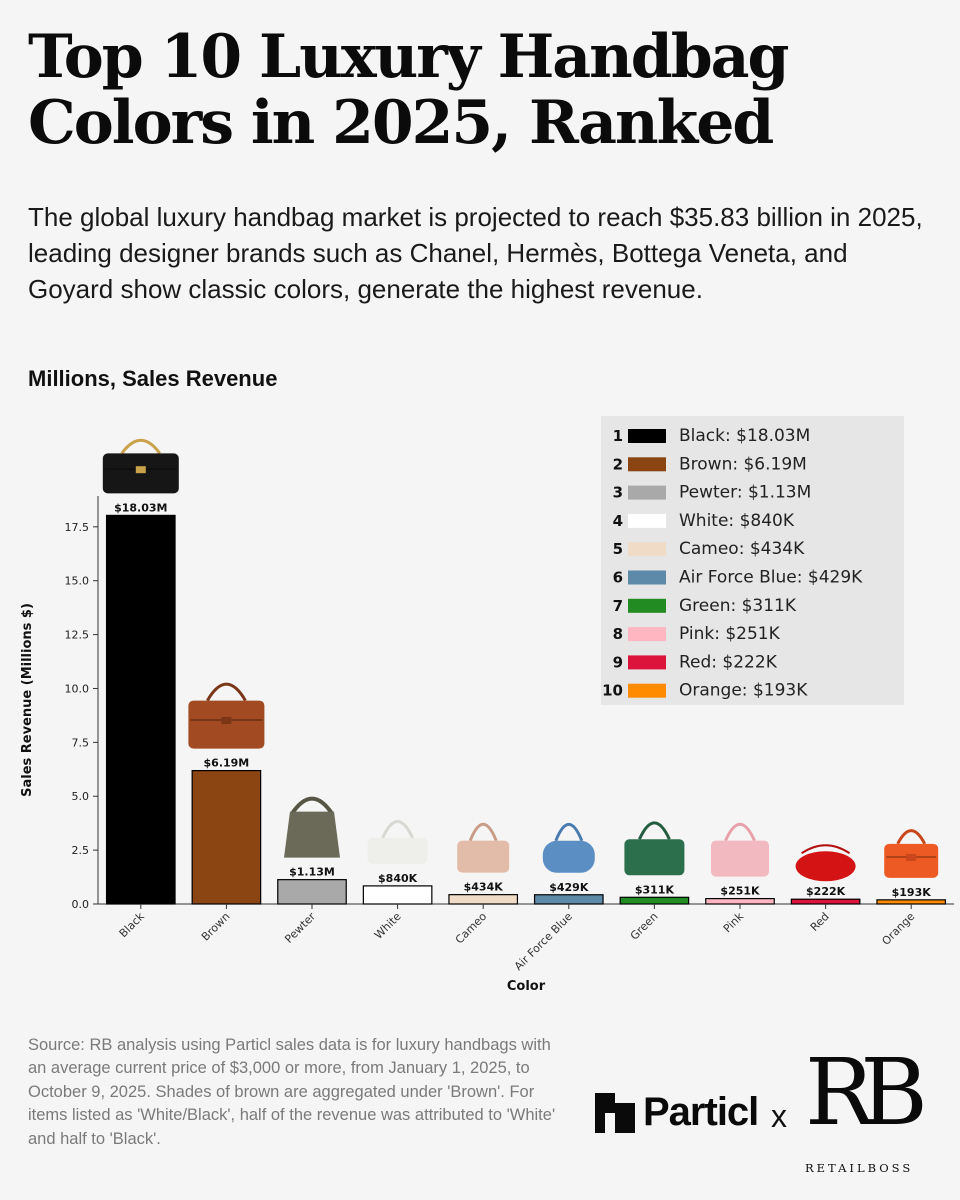 This screenshot has width=960, height=1200. Describe the element at coordinates (568, 899) in the screenshot. I see `bar-air-force-blue` at that location.